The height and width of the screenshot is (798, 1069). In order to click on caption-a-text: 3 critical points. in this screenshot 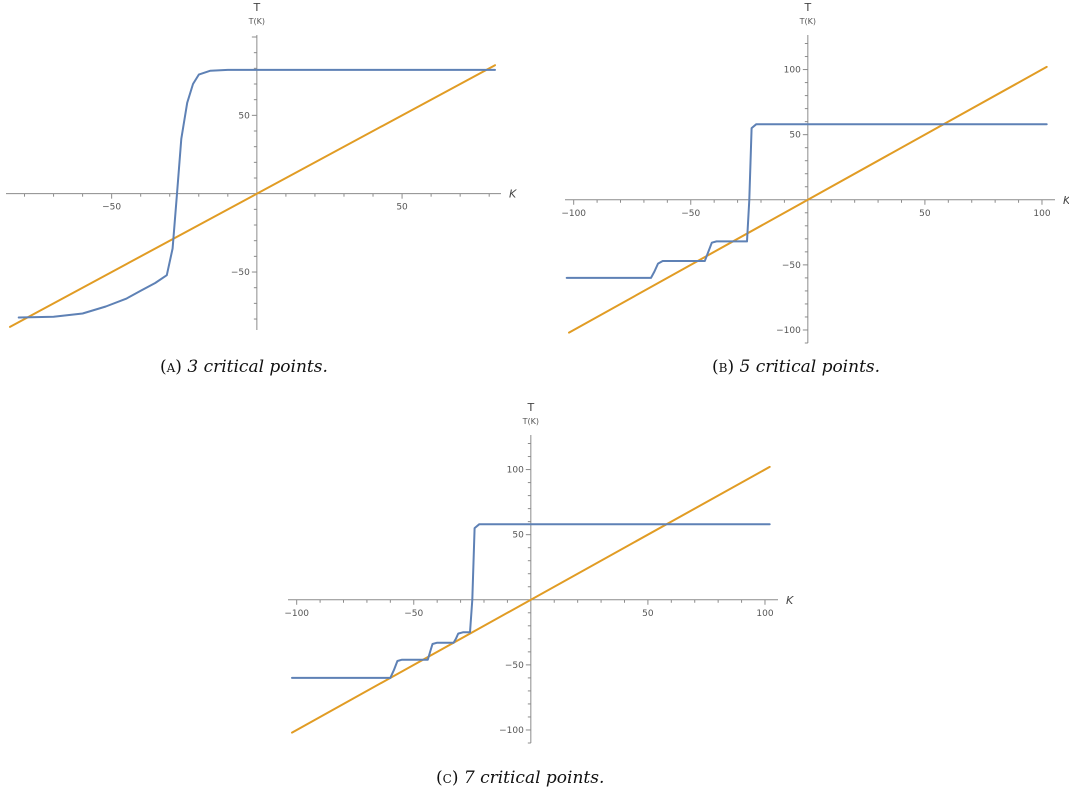, I will do `click(257, 367)`.